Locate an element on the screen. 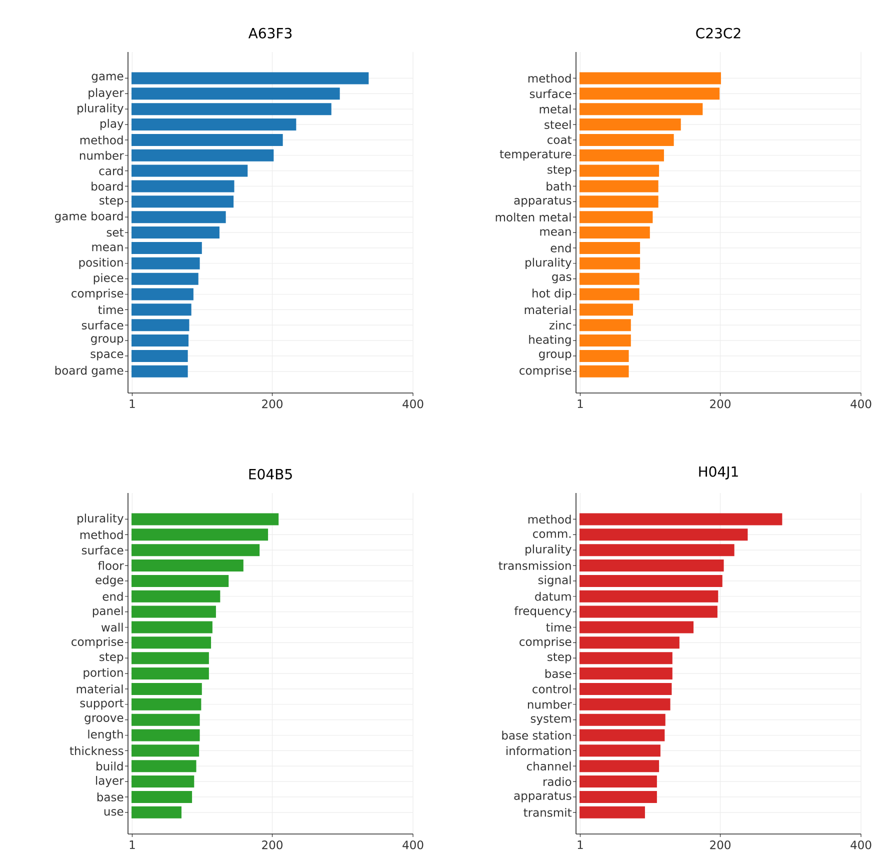  y-tick-label: signal is located at coordinates (554, 581).